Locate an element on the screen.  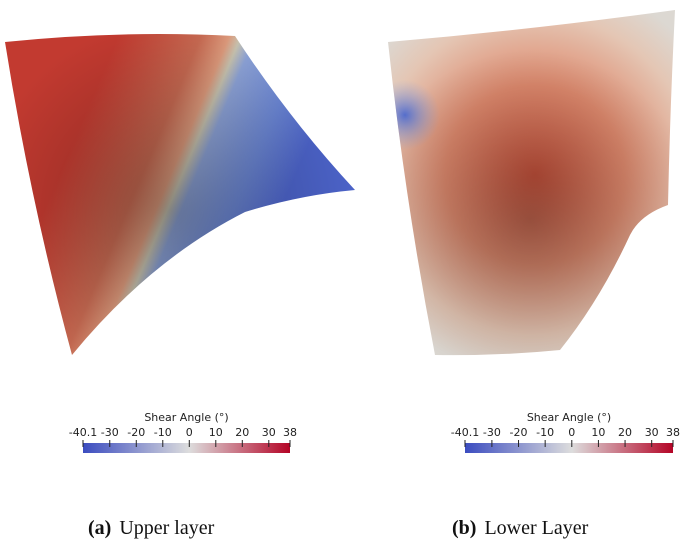
caption-text: Lower Layer is located at coordinates (536, 528).